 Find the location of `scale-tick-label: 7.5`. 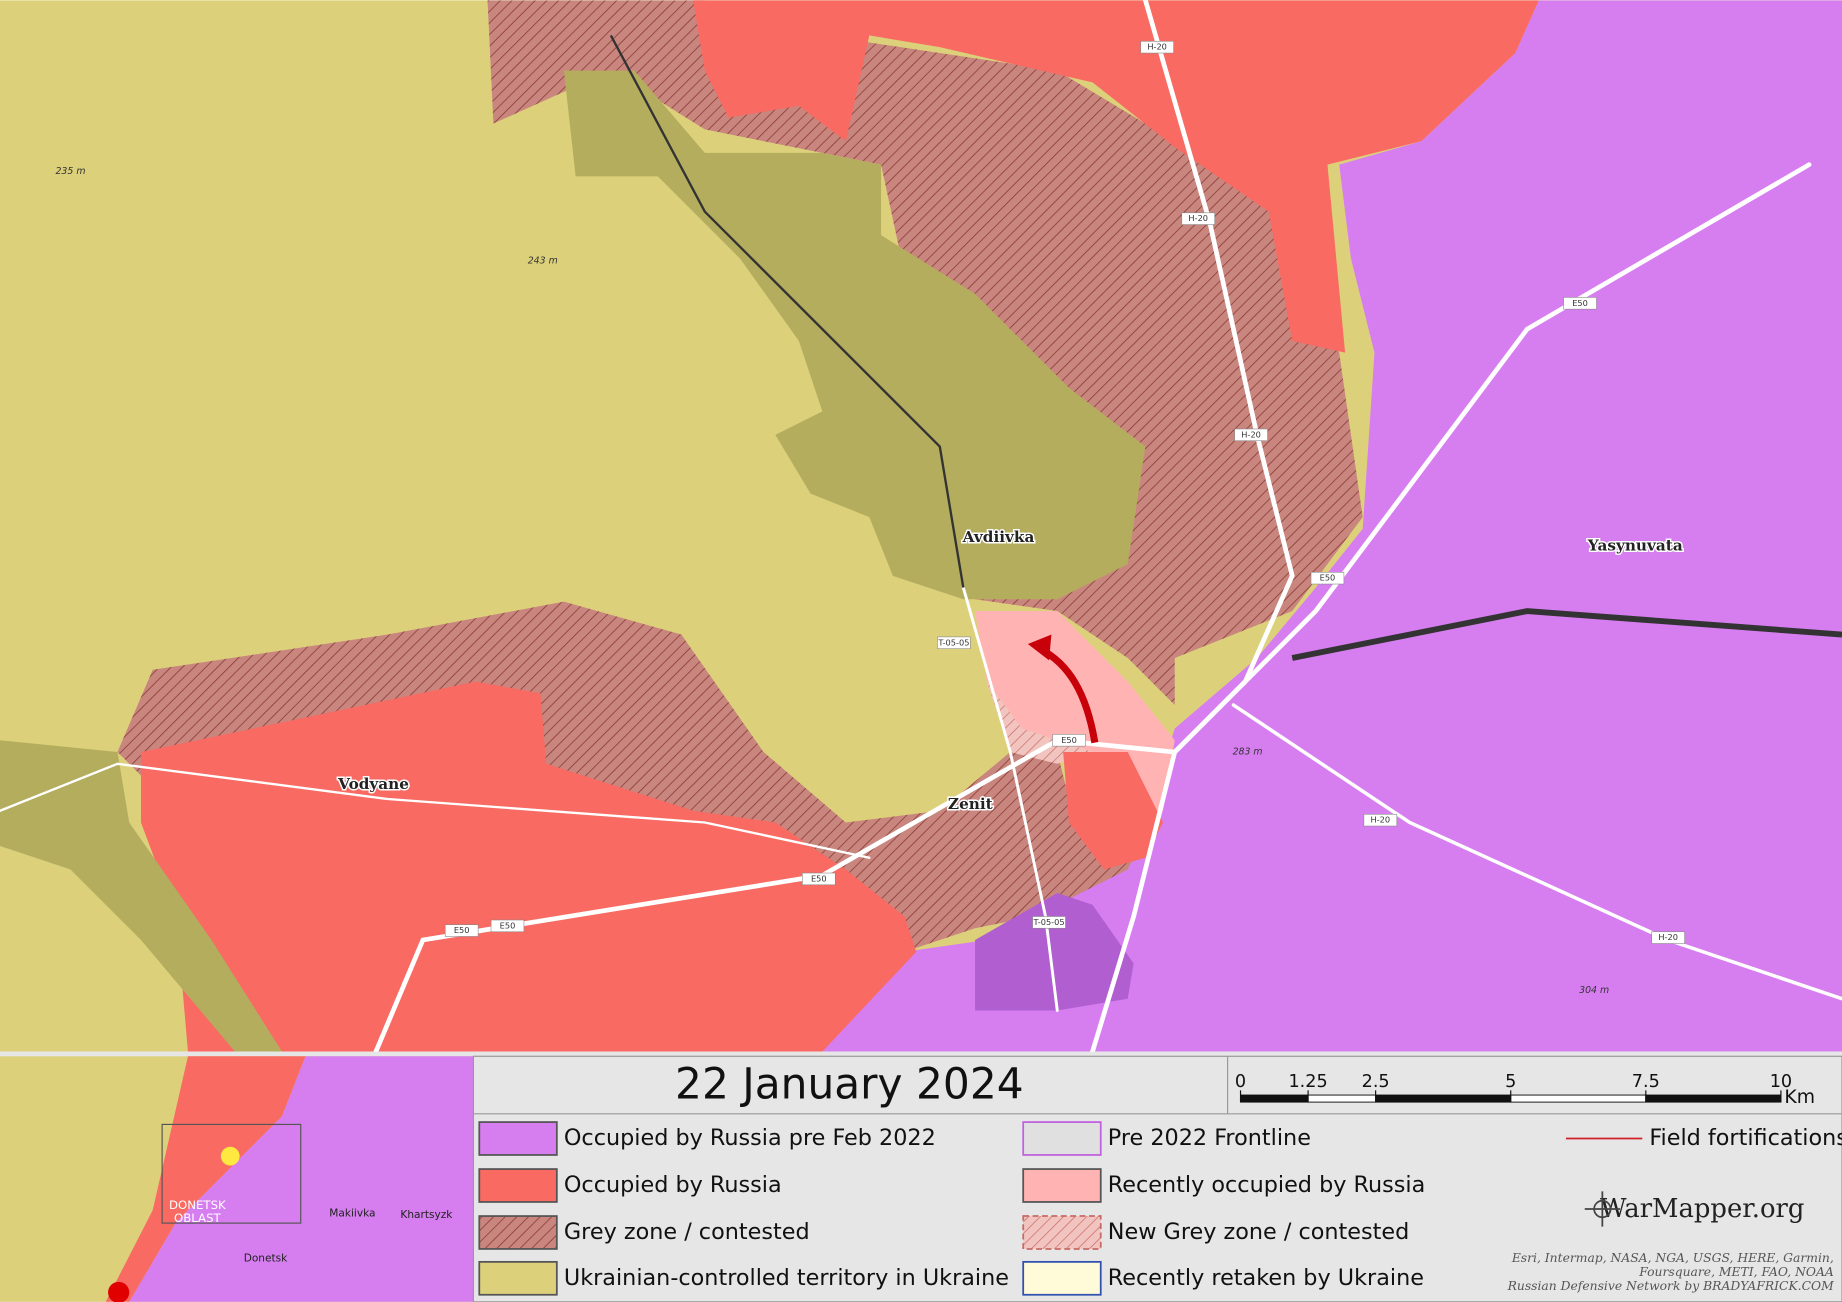

scale-tick-label: 7.5 is located at coordinates (1646, 1082).